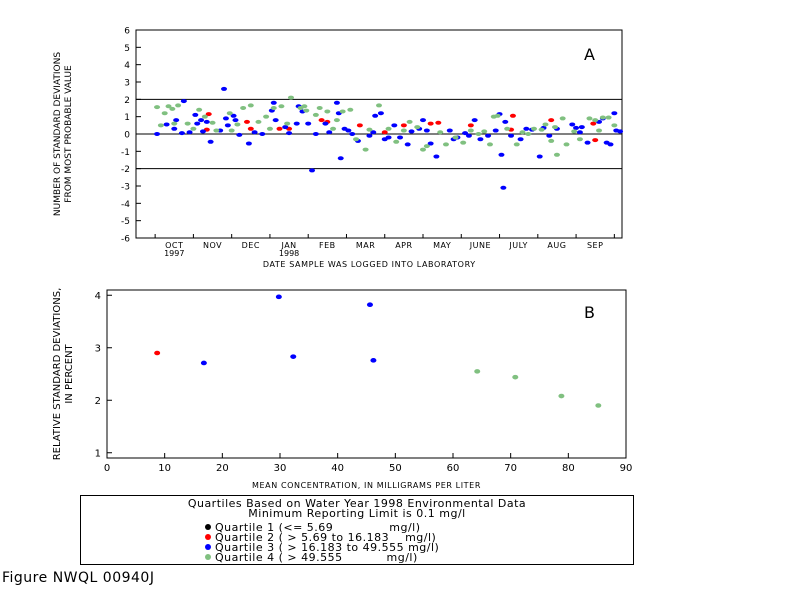  Describe the element at coordinates (127, 32) in the screenshot. I see `panel-a-ytick-label: 6` at that location.